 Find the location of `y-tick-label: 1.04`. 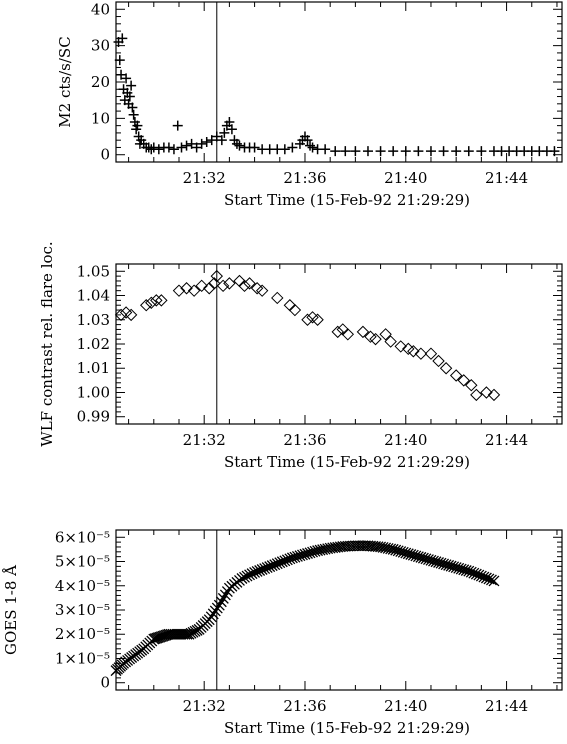

y-tick-label: 1.04 is located at coordinates (93, 296).